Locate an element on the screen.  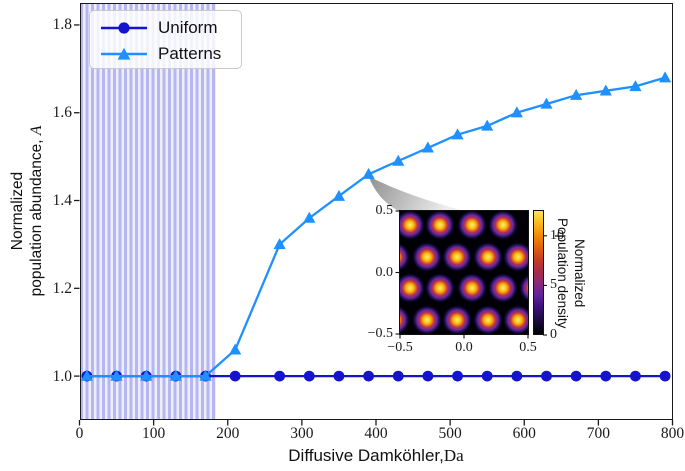
x-tick-label: 0 is located at coordinates (79, 433).